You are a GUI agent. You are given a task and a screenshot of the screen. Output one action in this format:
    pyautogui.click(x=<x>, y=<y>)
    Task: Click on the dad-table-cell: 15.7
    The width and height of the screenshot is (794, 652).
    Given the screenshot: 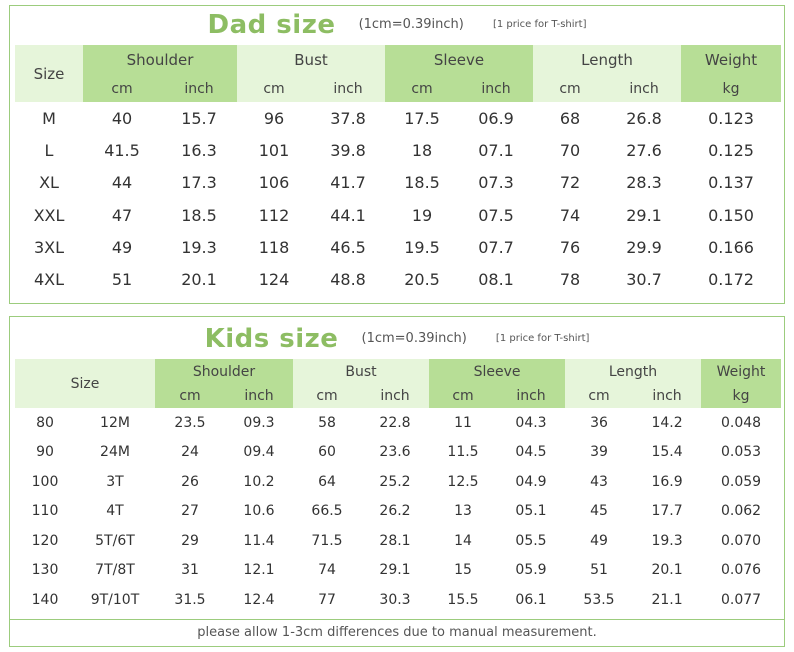 What is the action you would take?
    pyautogui.click(x=199, y=118)
    